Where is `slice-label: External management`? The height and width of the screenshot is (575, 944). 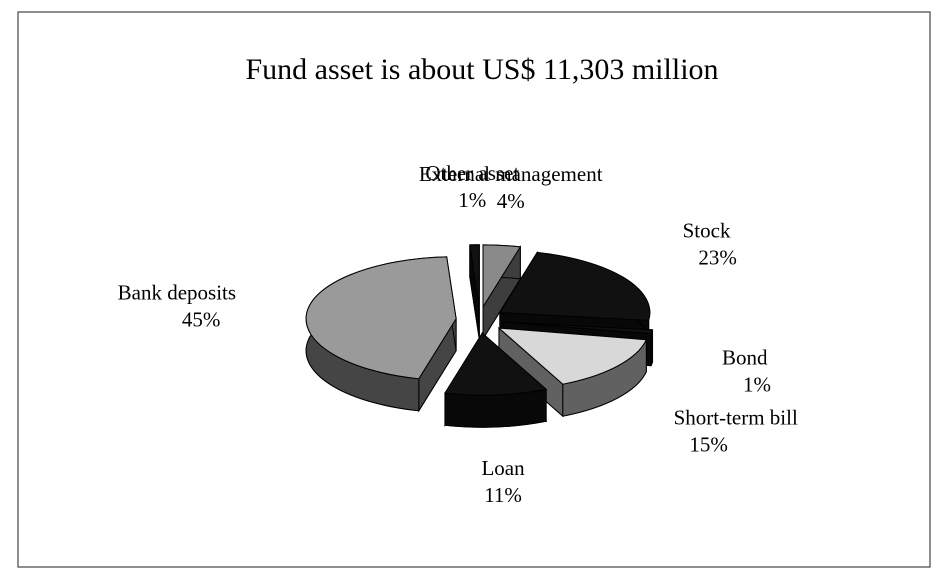 slice-label: External management is located at coordinates (511, 174).